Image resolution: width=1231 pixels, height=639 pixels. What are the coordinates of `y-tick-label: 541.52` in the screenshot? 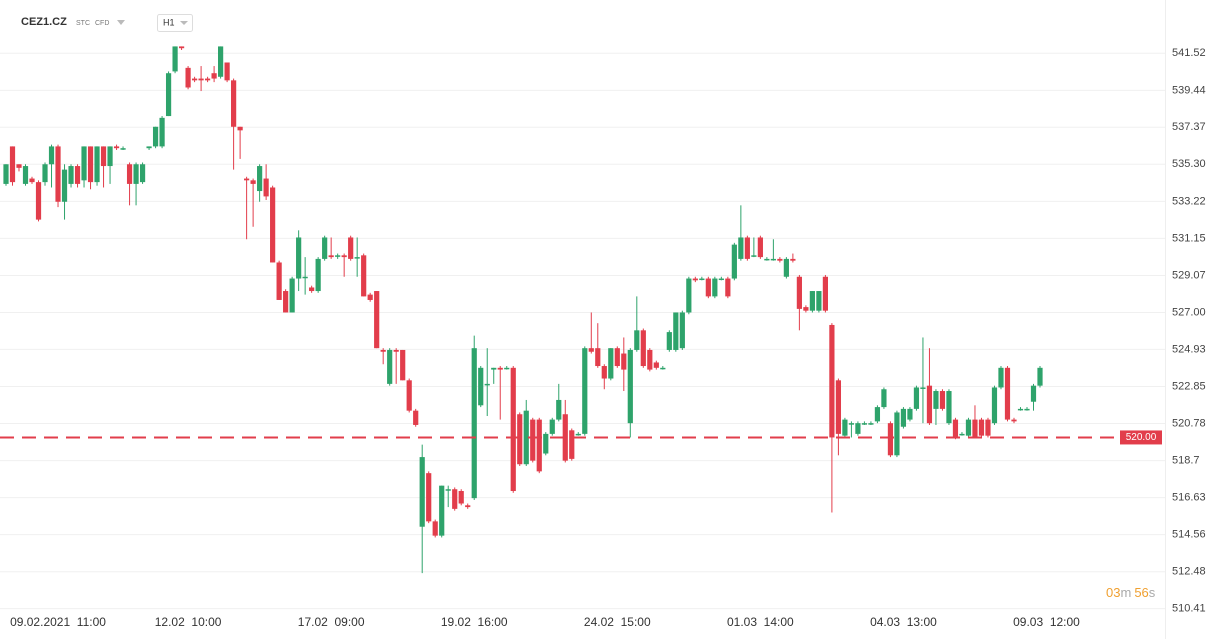 It's located at (1189, 53).